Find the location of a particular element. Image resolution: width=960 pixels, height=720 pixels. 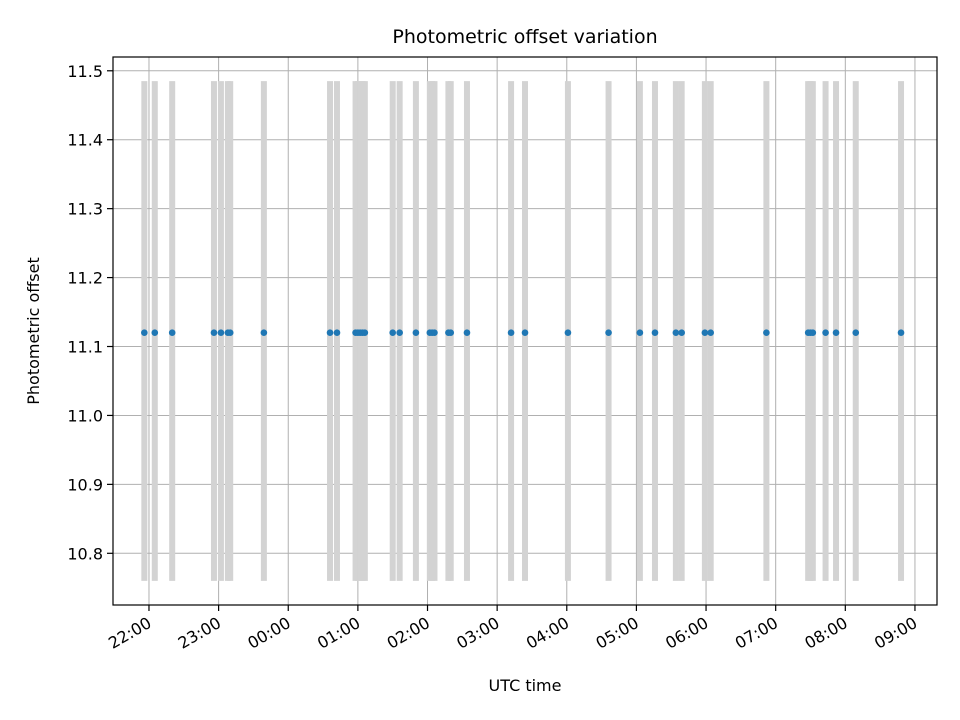

data-points is located at coordinates (523, 333).